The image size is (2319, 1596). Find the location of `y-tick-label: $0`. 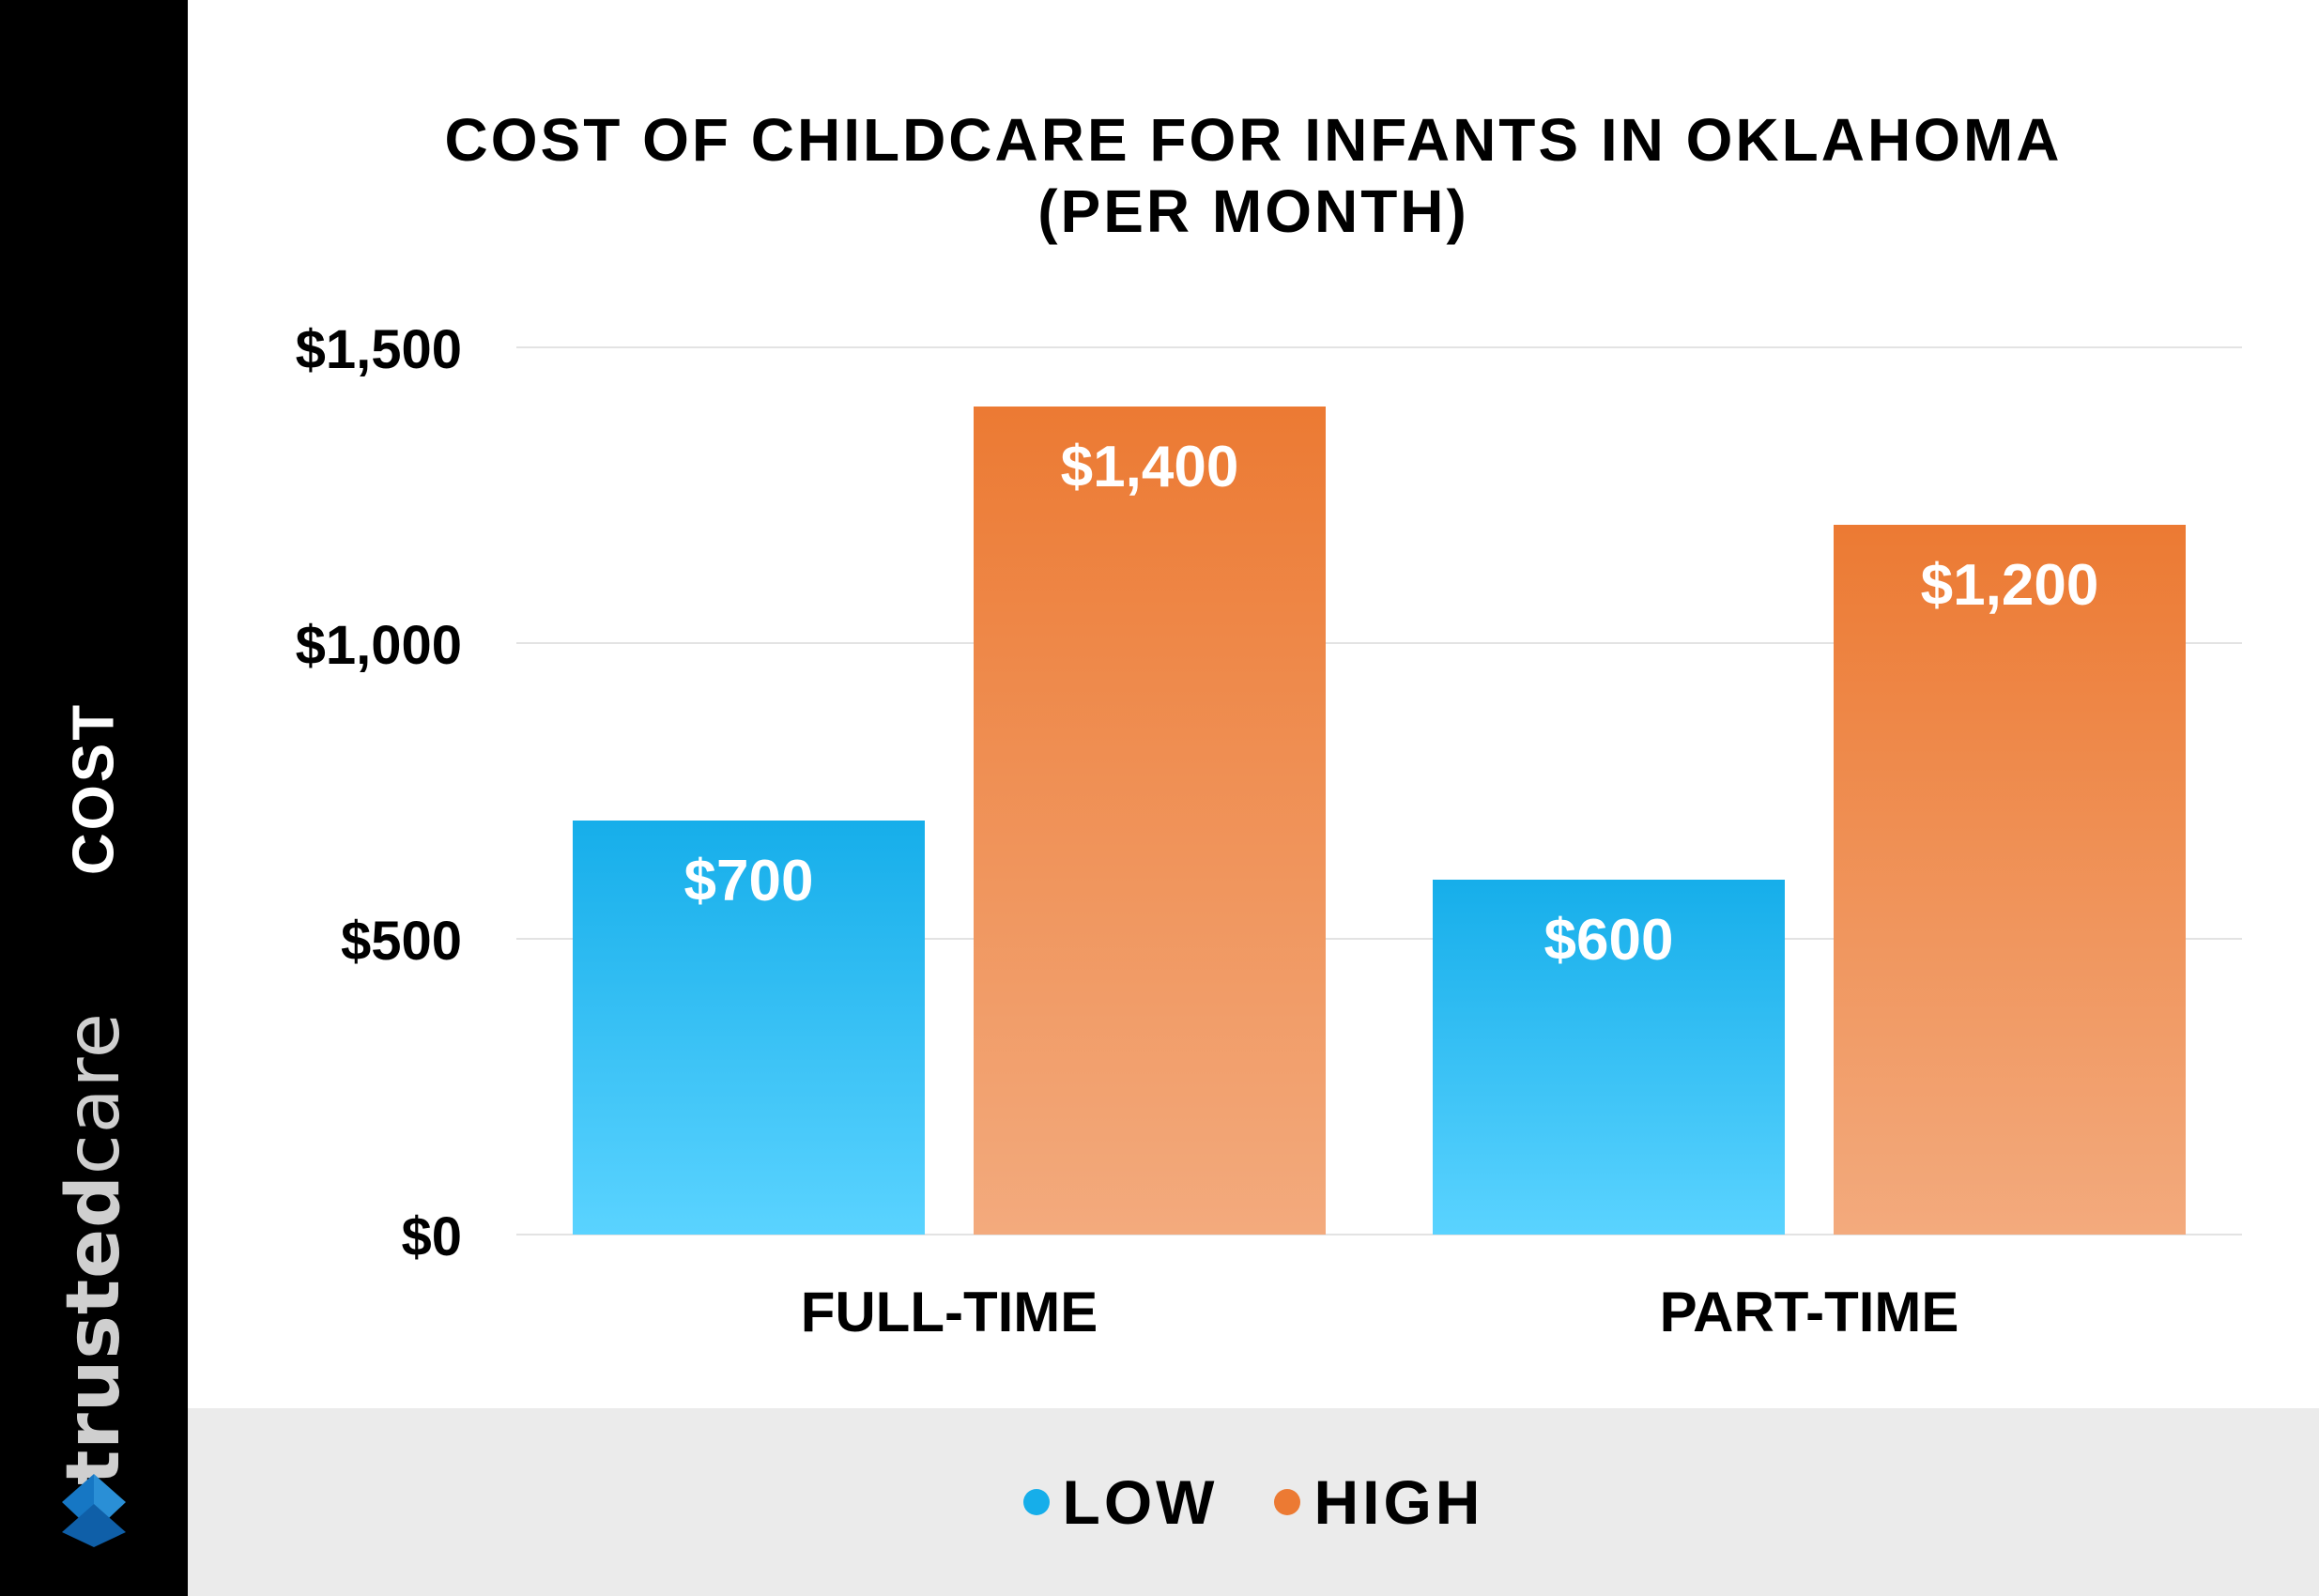

y-tick-label: $0 is located at coordinates (432, 1236).